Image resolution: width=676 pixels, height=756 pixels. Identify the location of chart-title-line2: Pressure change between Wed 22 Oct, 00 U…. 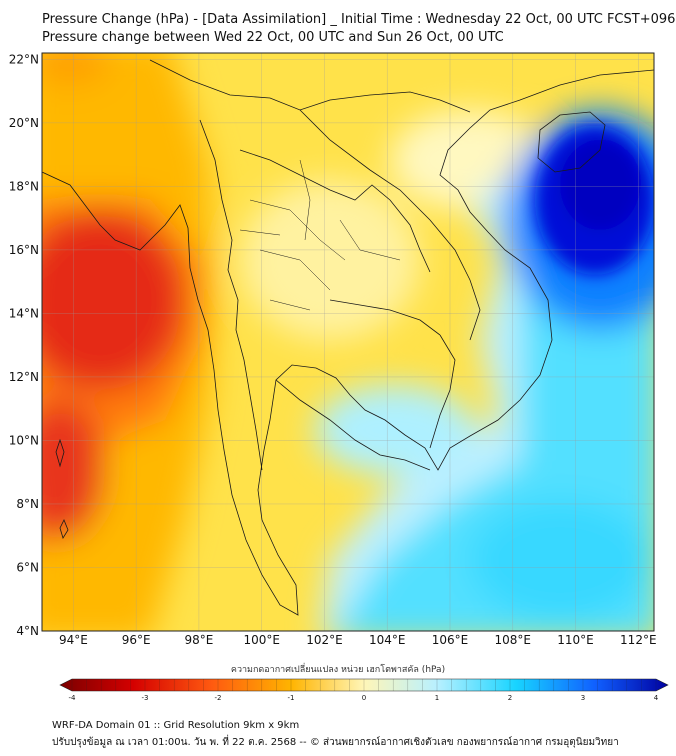
(273, 37).